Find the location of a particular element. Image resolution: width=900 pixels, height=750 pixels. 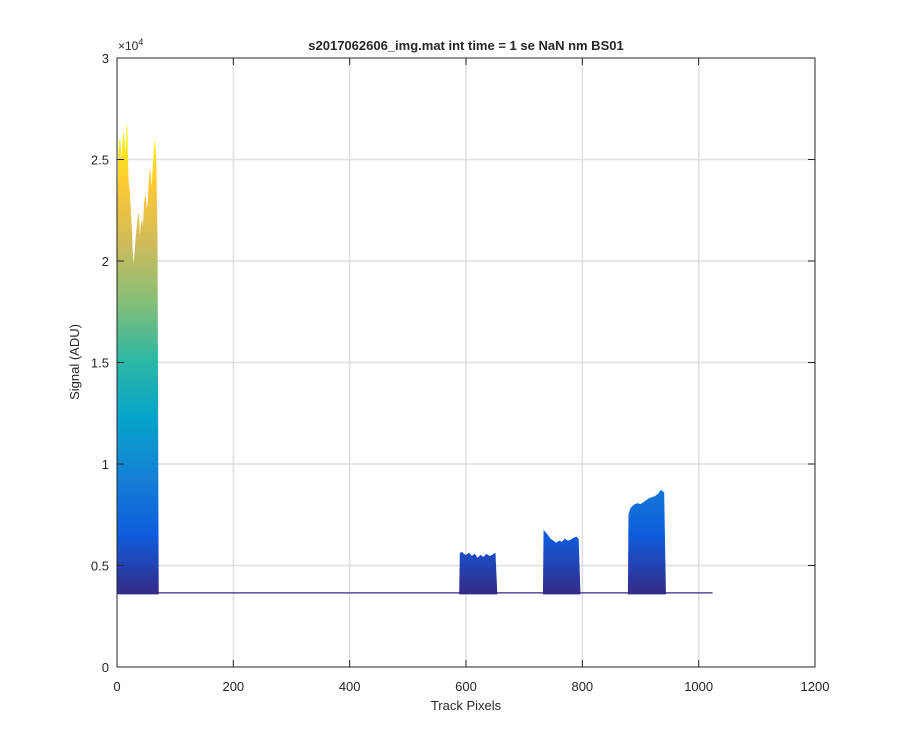

x-tick-label: 0 is located at coordinates (116, 686).